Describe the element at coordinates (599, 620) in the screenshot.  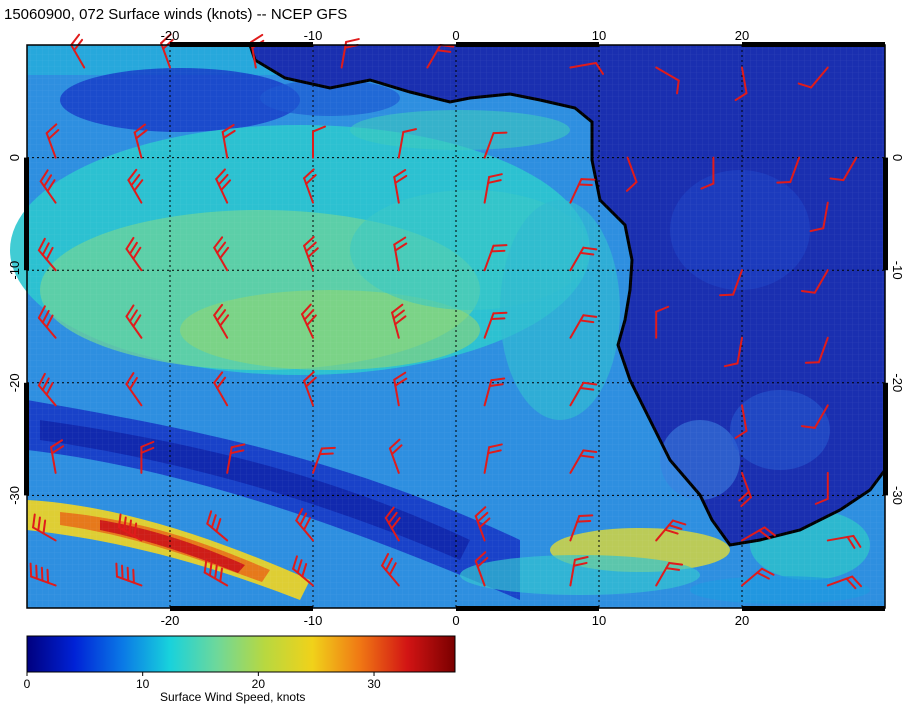
I see `lon-tick-bottom: 10` at that location.